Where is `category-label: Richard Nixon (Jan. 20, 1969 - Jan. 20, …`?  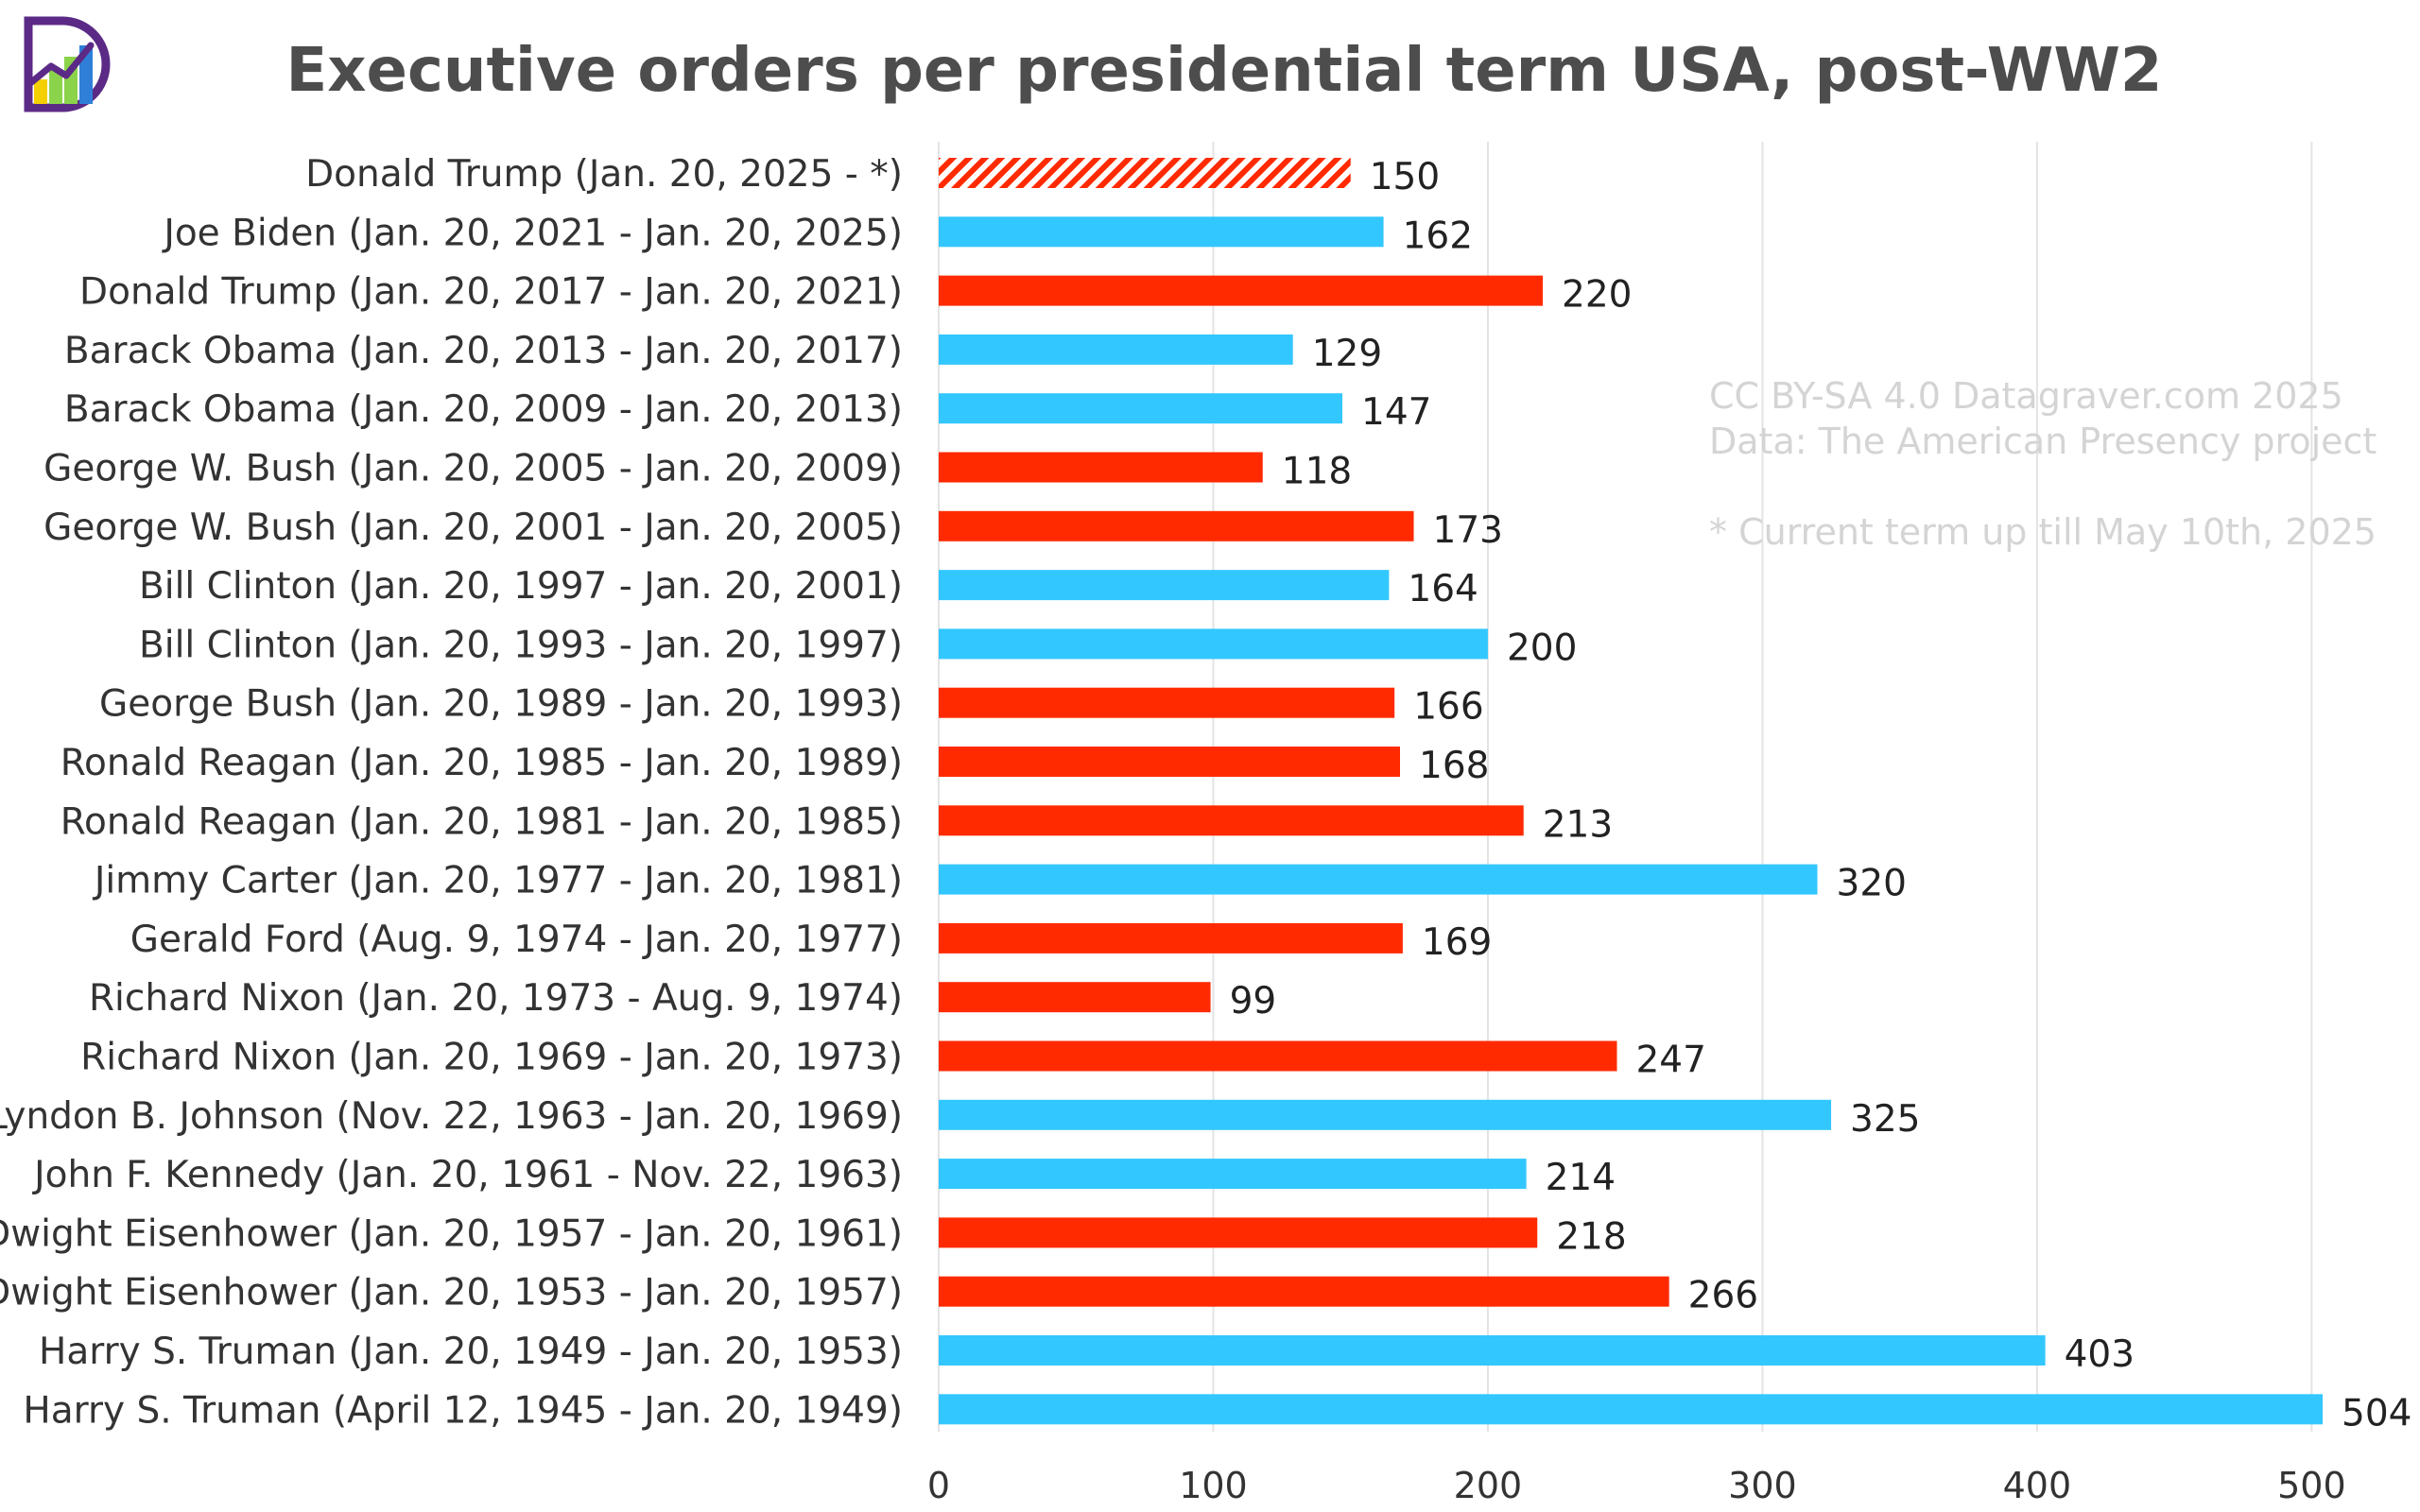
category-label: Richard Nixon (Jan. 20, 1969 - Jan. 20, … is located at coordinates (491, 1058).